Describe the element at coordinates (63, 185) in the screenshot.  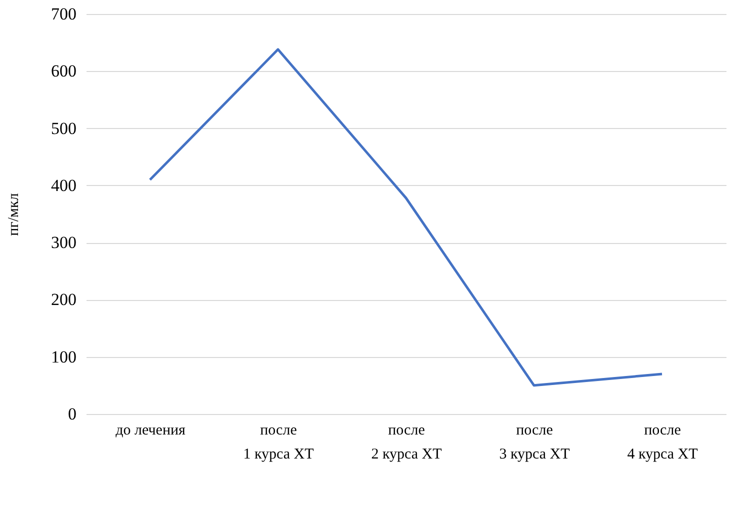
I see `y-tick-label: 400` at that location.